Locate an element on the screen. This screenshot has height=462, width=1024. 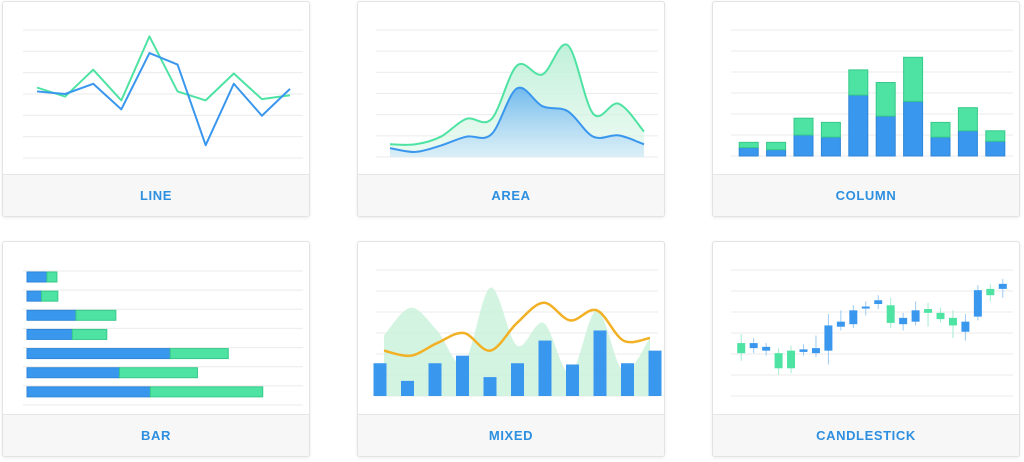
column-card-footer: COLUMN is located at coordinates (866, 195).